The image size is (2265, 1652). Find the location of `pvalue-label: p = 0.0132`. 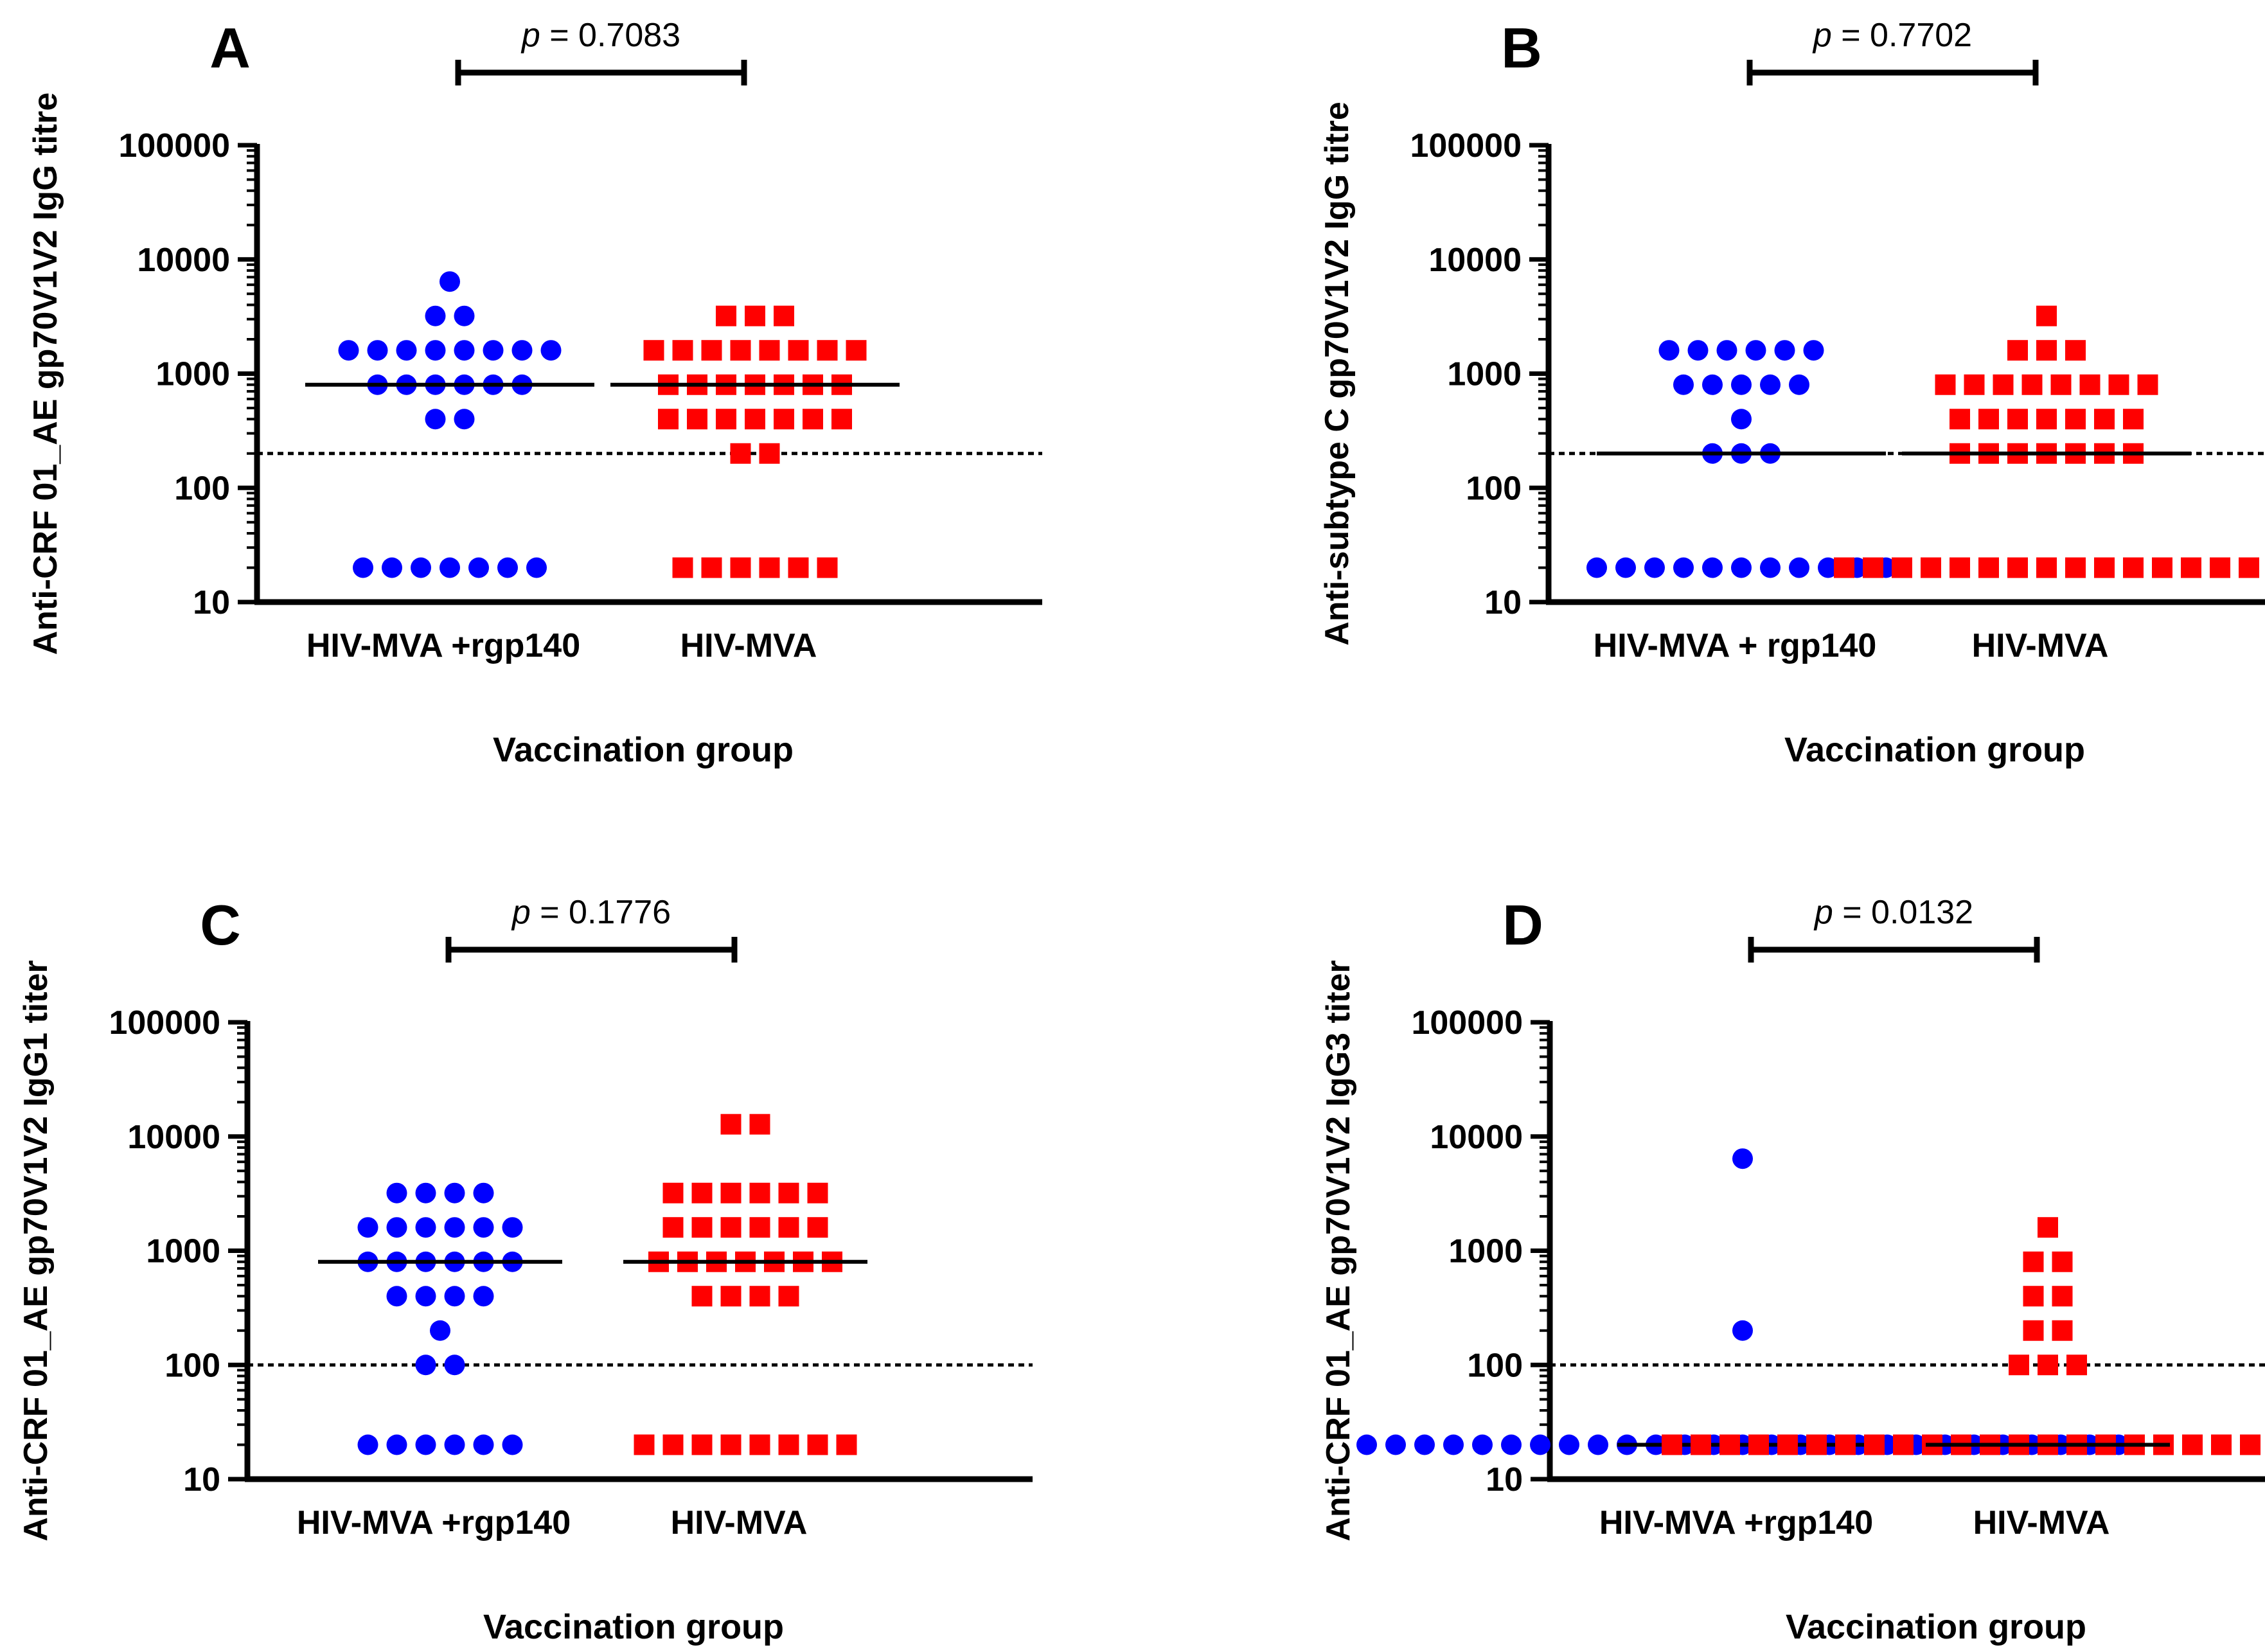

pvalue-label: p = 0.0132 is located at coordinates (1893, 912).